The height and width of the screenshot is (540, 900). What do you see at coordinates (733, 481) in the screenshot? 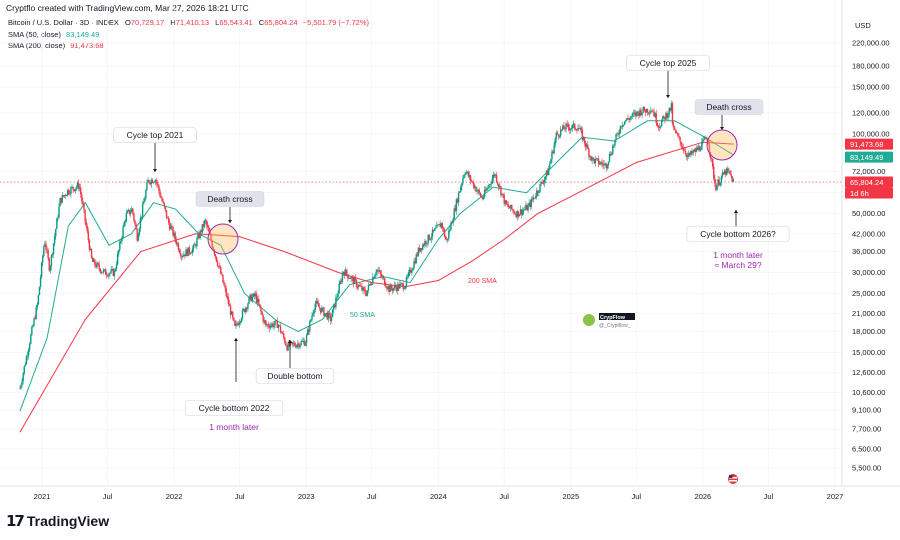
I see `us-flag-stripe` at bounding box center [733, 481].